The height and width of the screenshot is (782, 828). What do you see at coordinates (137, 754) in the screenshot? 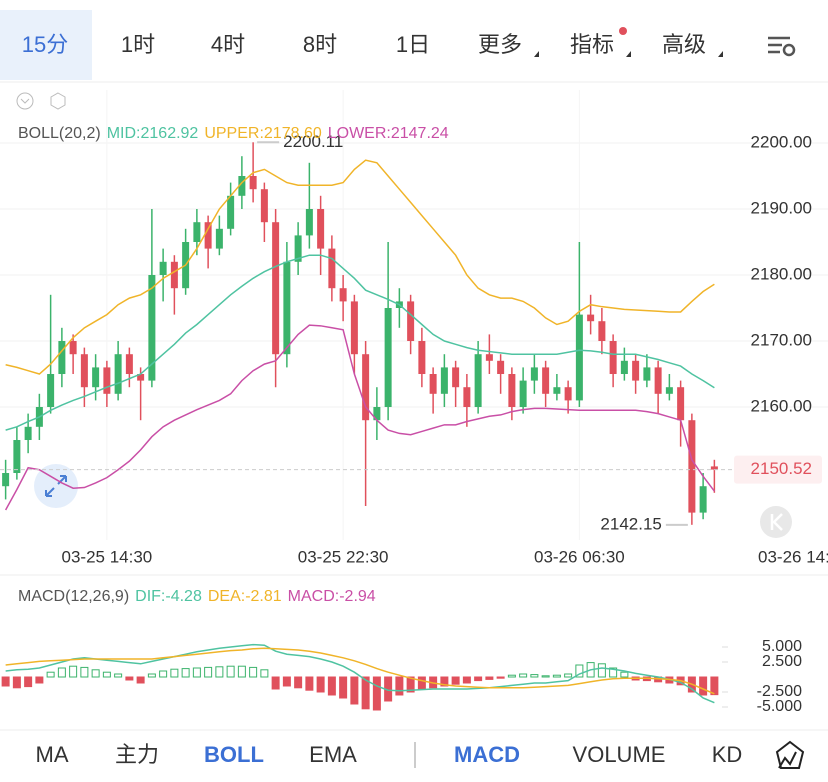
I see `indicator-tab: 主力` at bounding box center [137, 754].